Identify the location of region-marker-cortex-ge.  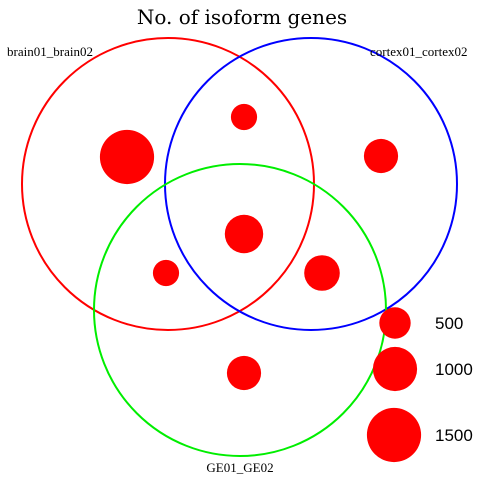
(322, 273).